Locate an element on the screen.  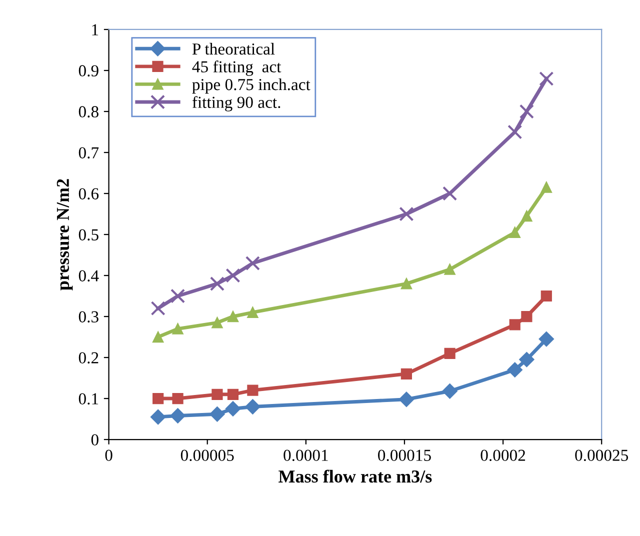
x-tick-label: 0.0002 is located at coordinates (503, 456).